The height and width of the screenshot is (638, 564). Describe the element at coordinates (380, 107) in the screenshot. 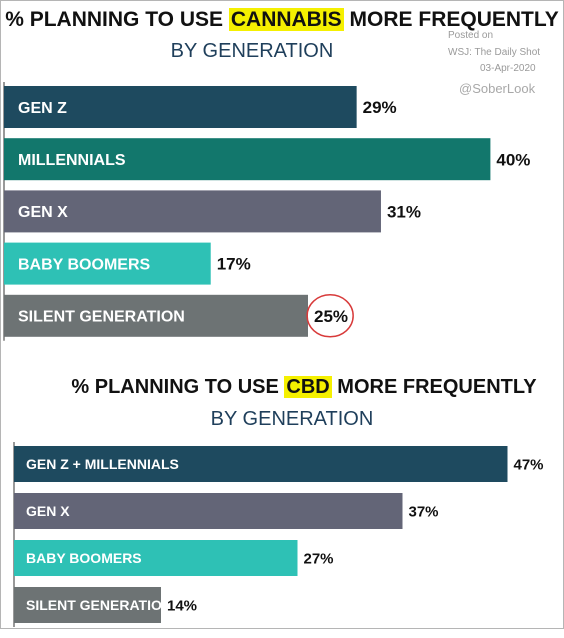

I see `chart1-value-label-0: 29%` at that location.